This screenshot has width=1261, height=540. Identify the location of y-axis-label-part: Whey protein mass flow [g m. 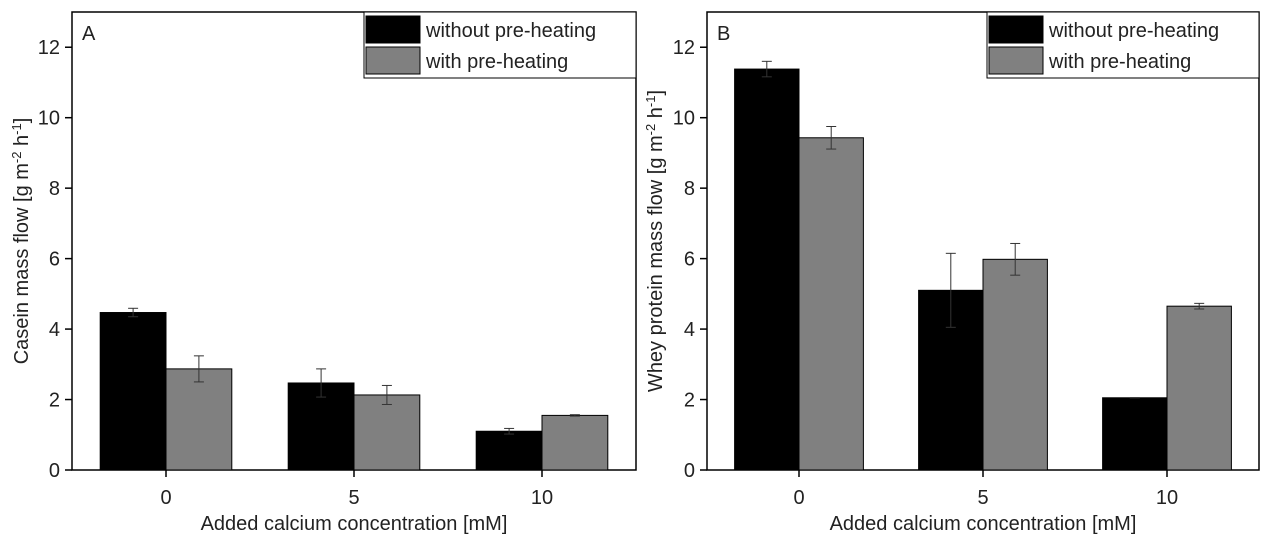
(656, 263).